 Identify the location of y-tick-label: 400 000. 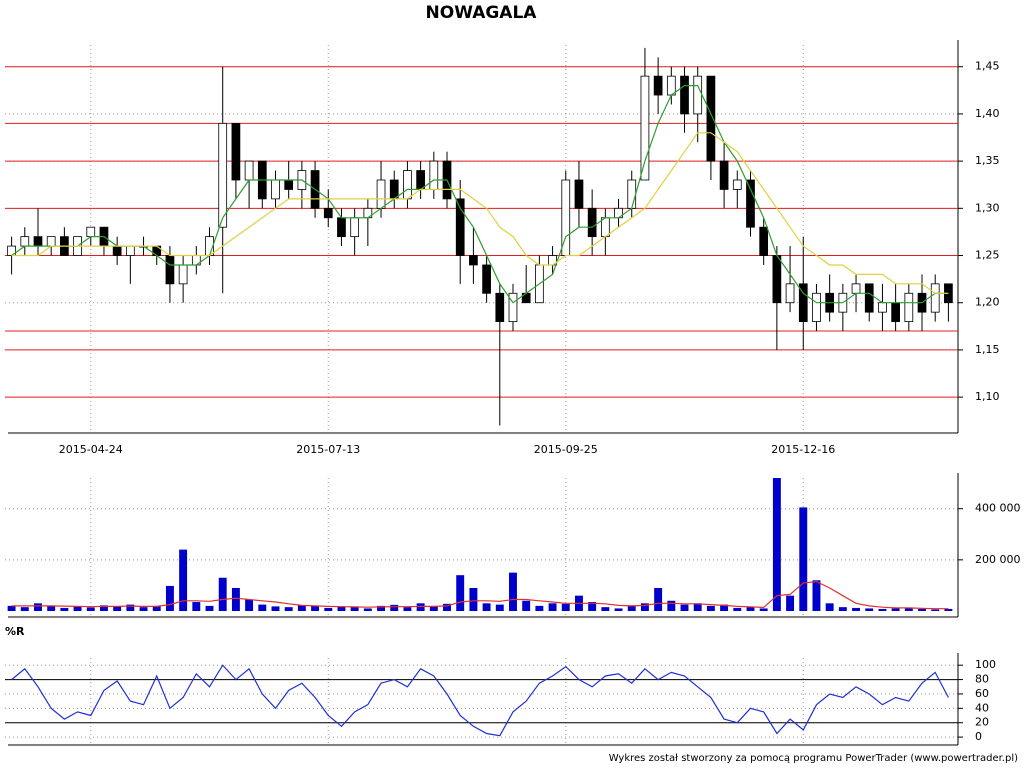
(998, 508).